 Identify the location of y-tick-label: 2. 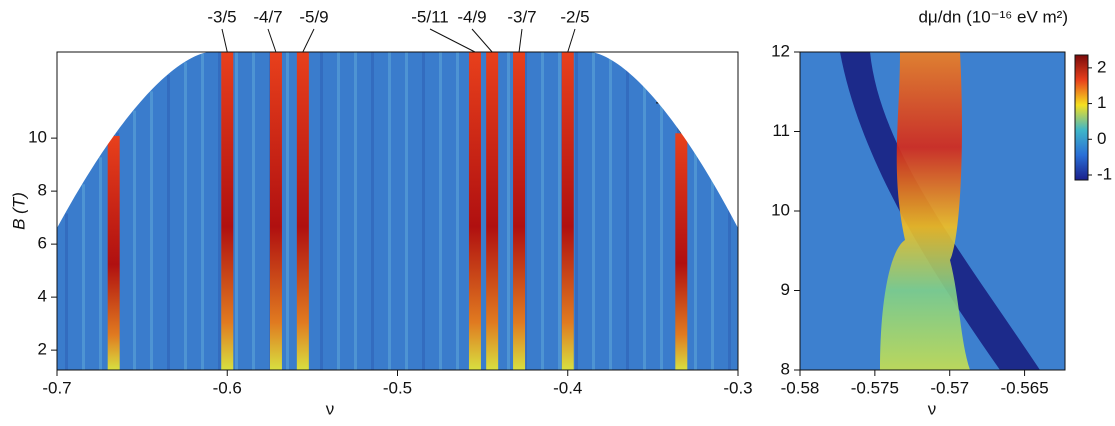
(42, 349).